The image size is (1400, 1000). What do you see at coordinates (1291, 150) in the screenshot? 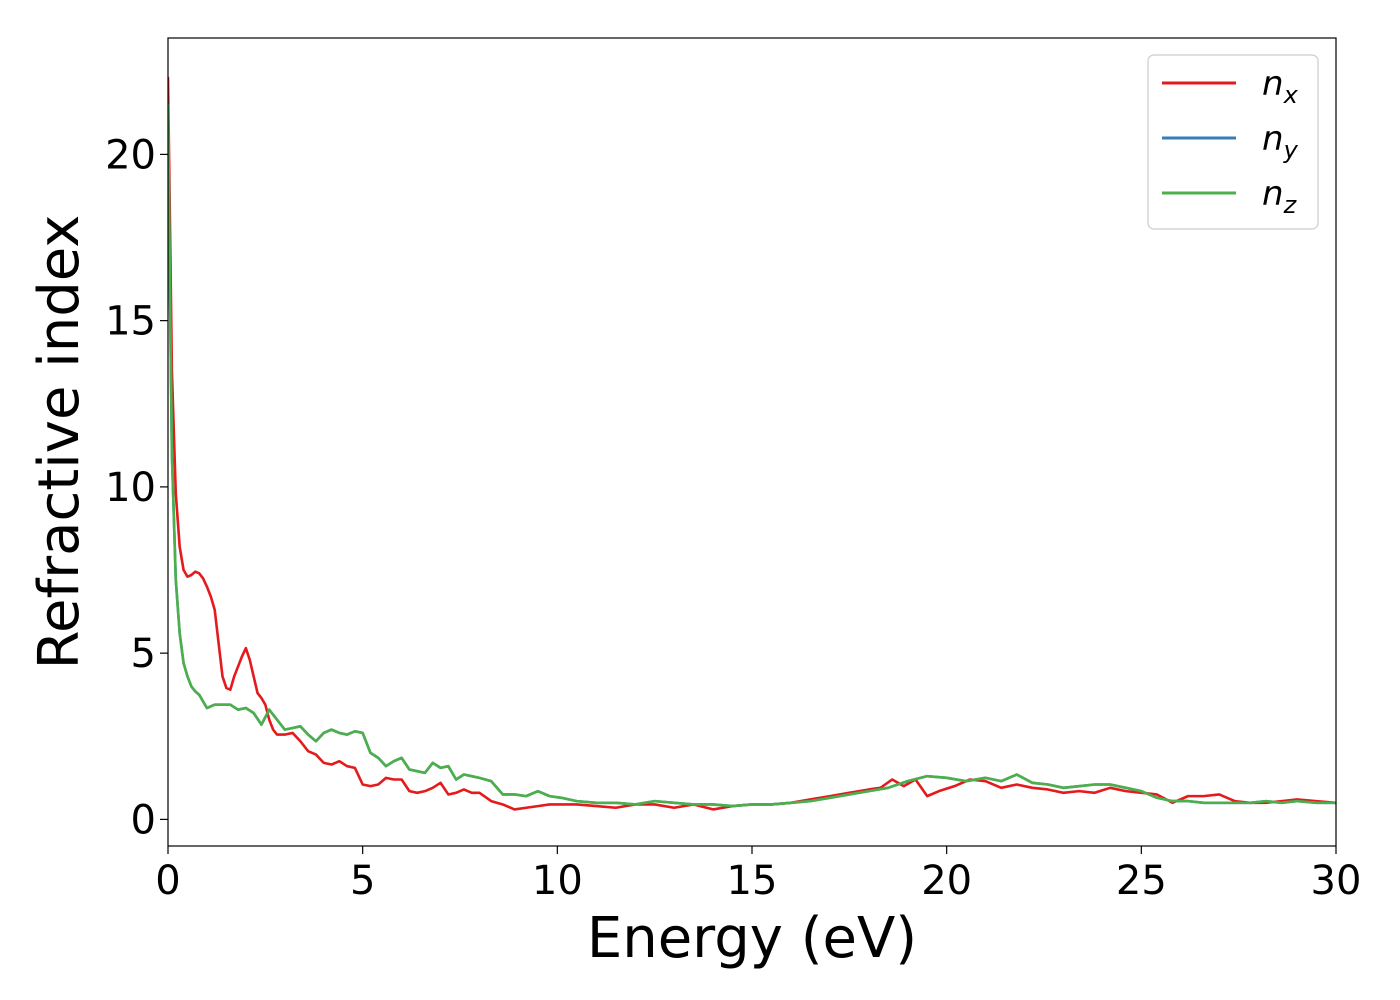
I see `legend-label-subscript: y` at bounding box center [1291, 150].